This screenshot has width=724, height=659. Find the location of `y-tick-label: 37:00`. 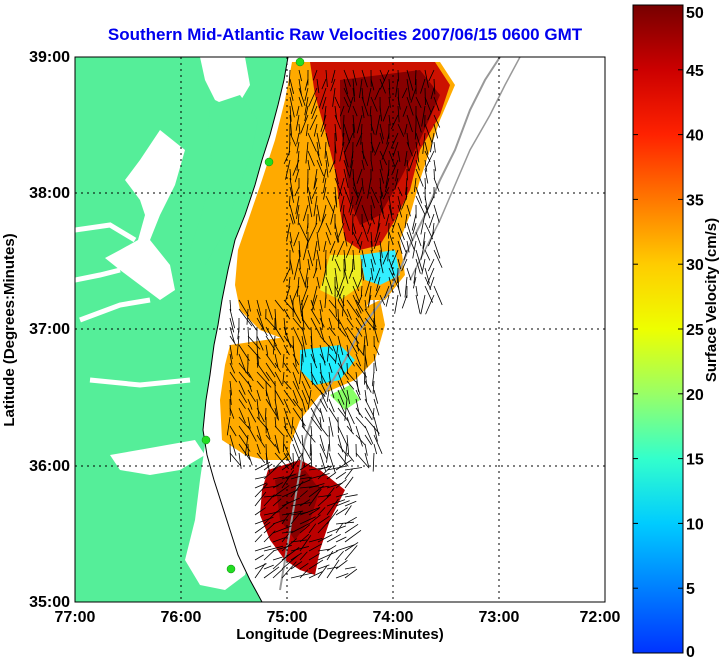

y-tick-label: 37:00 is located at coordinates (49, 329).